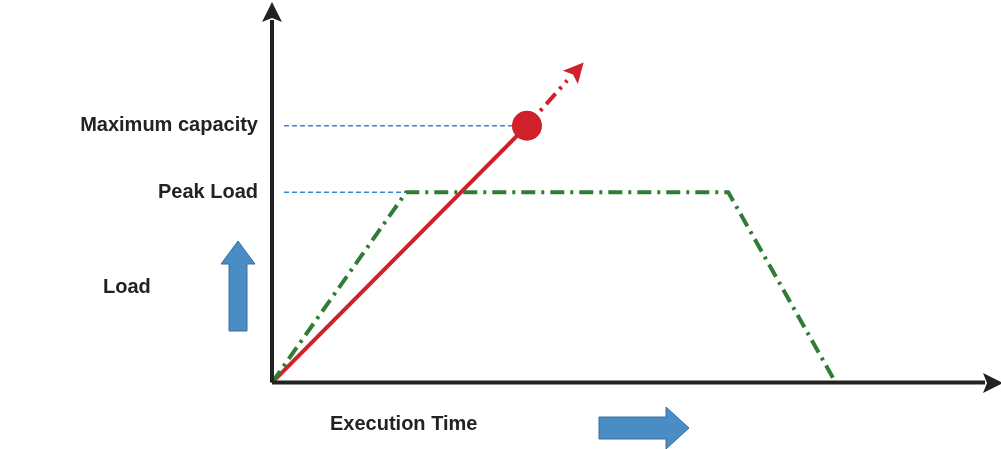 The height and width of the screenshot is (449, 1001). Describe the element at coordinates (169, 124) in the screenshot. I see `ref-line-label: Maximum capacity` at that location.